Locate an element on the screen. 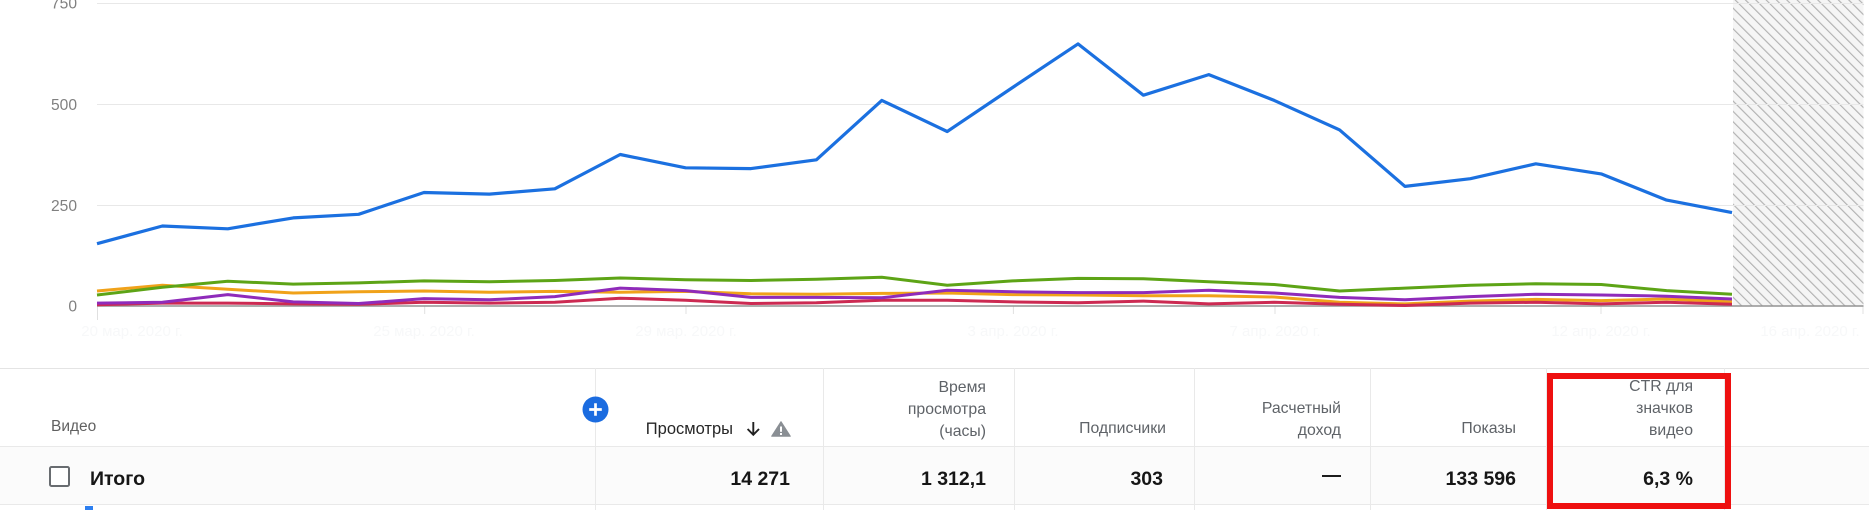 The image size is (1869, 510). svg-text: 500 is located at coordinates (64, 105).